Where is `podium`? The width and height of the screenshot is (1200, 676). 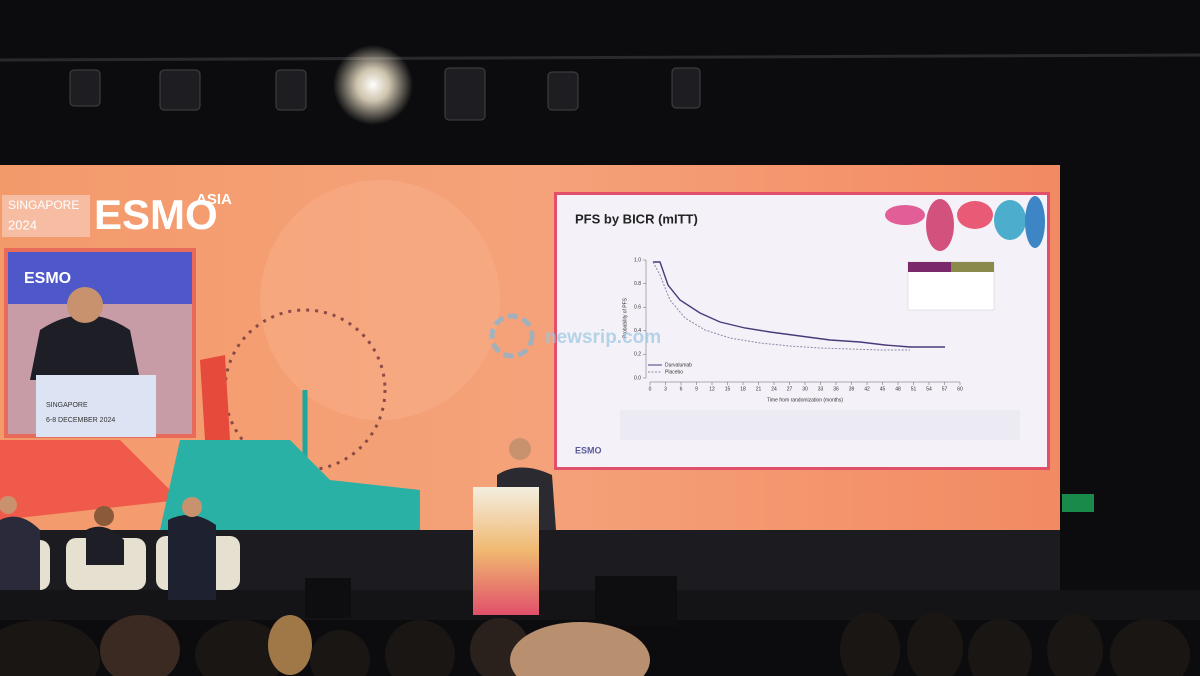
podium is located at coordinates (506, 551).